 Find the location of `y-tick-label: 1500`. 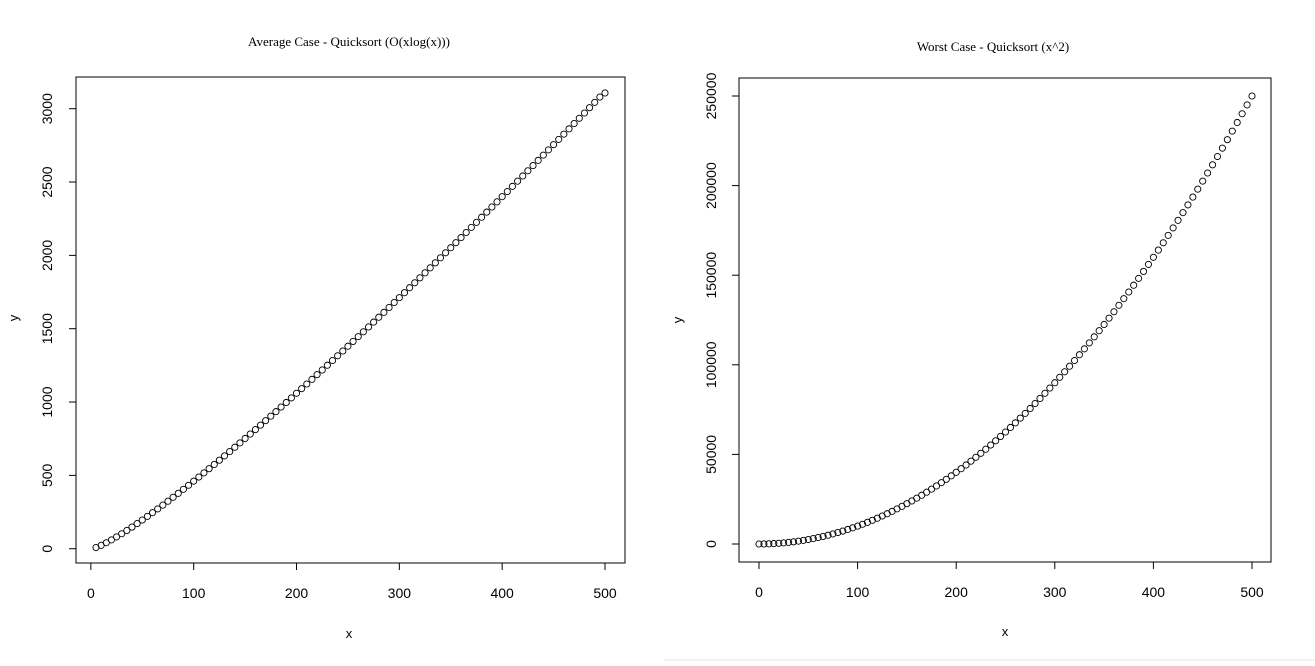

y-tick-label: 1500 is located at coordinates (47, 328).